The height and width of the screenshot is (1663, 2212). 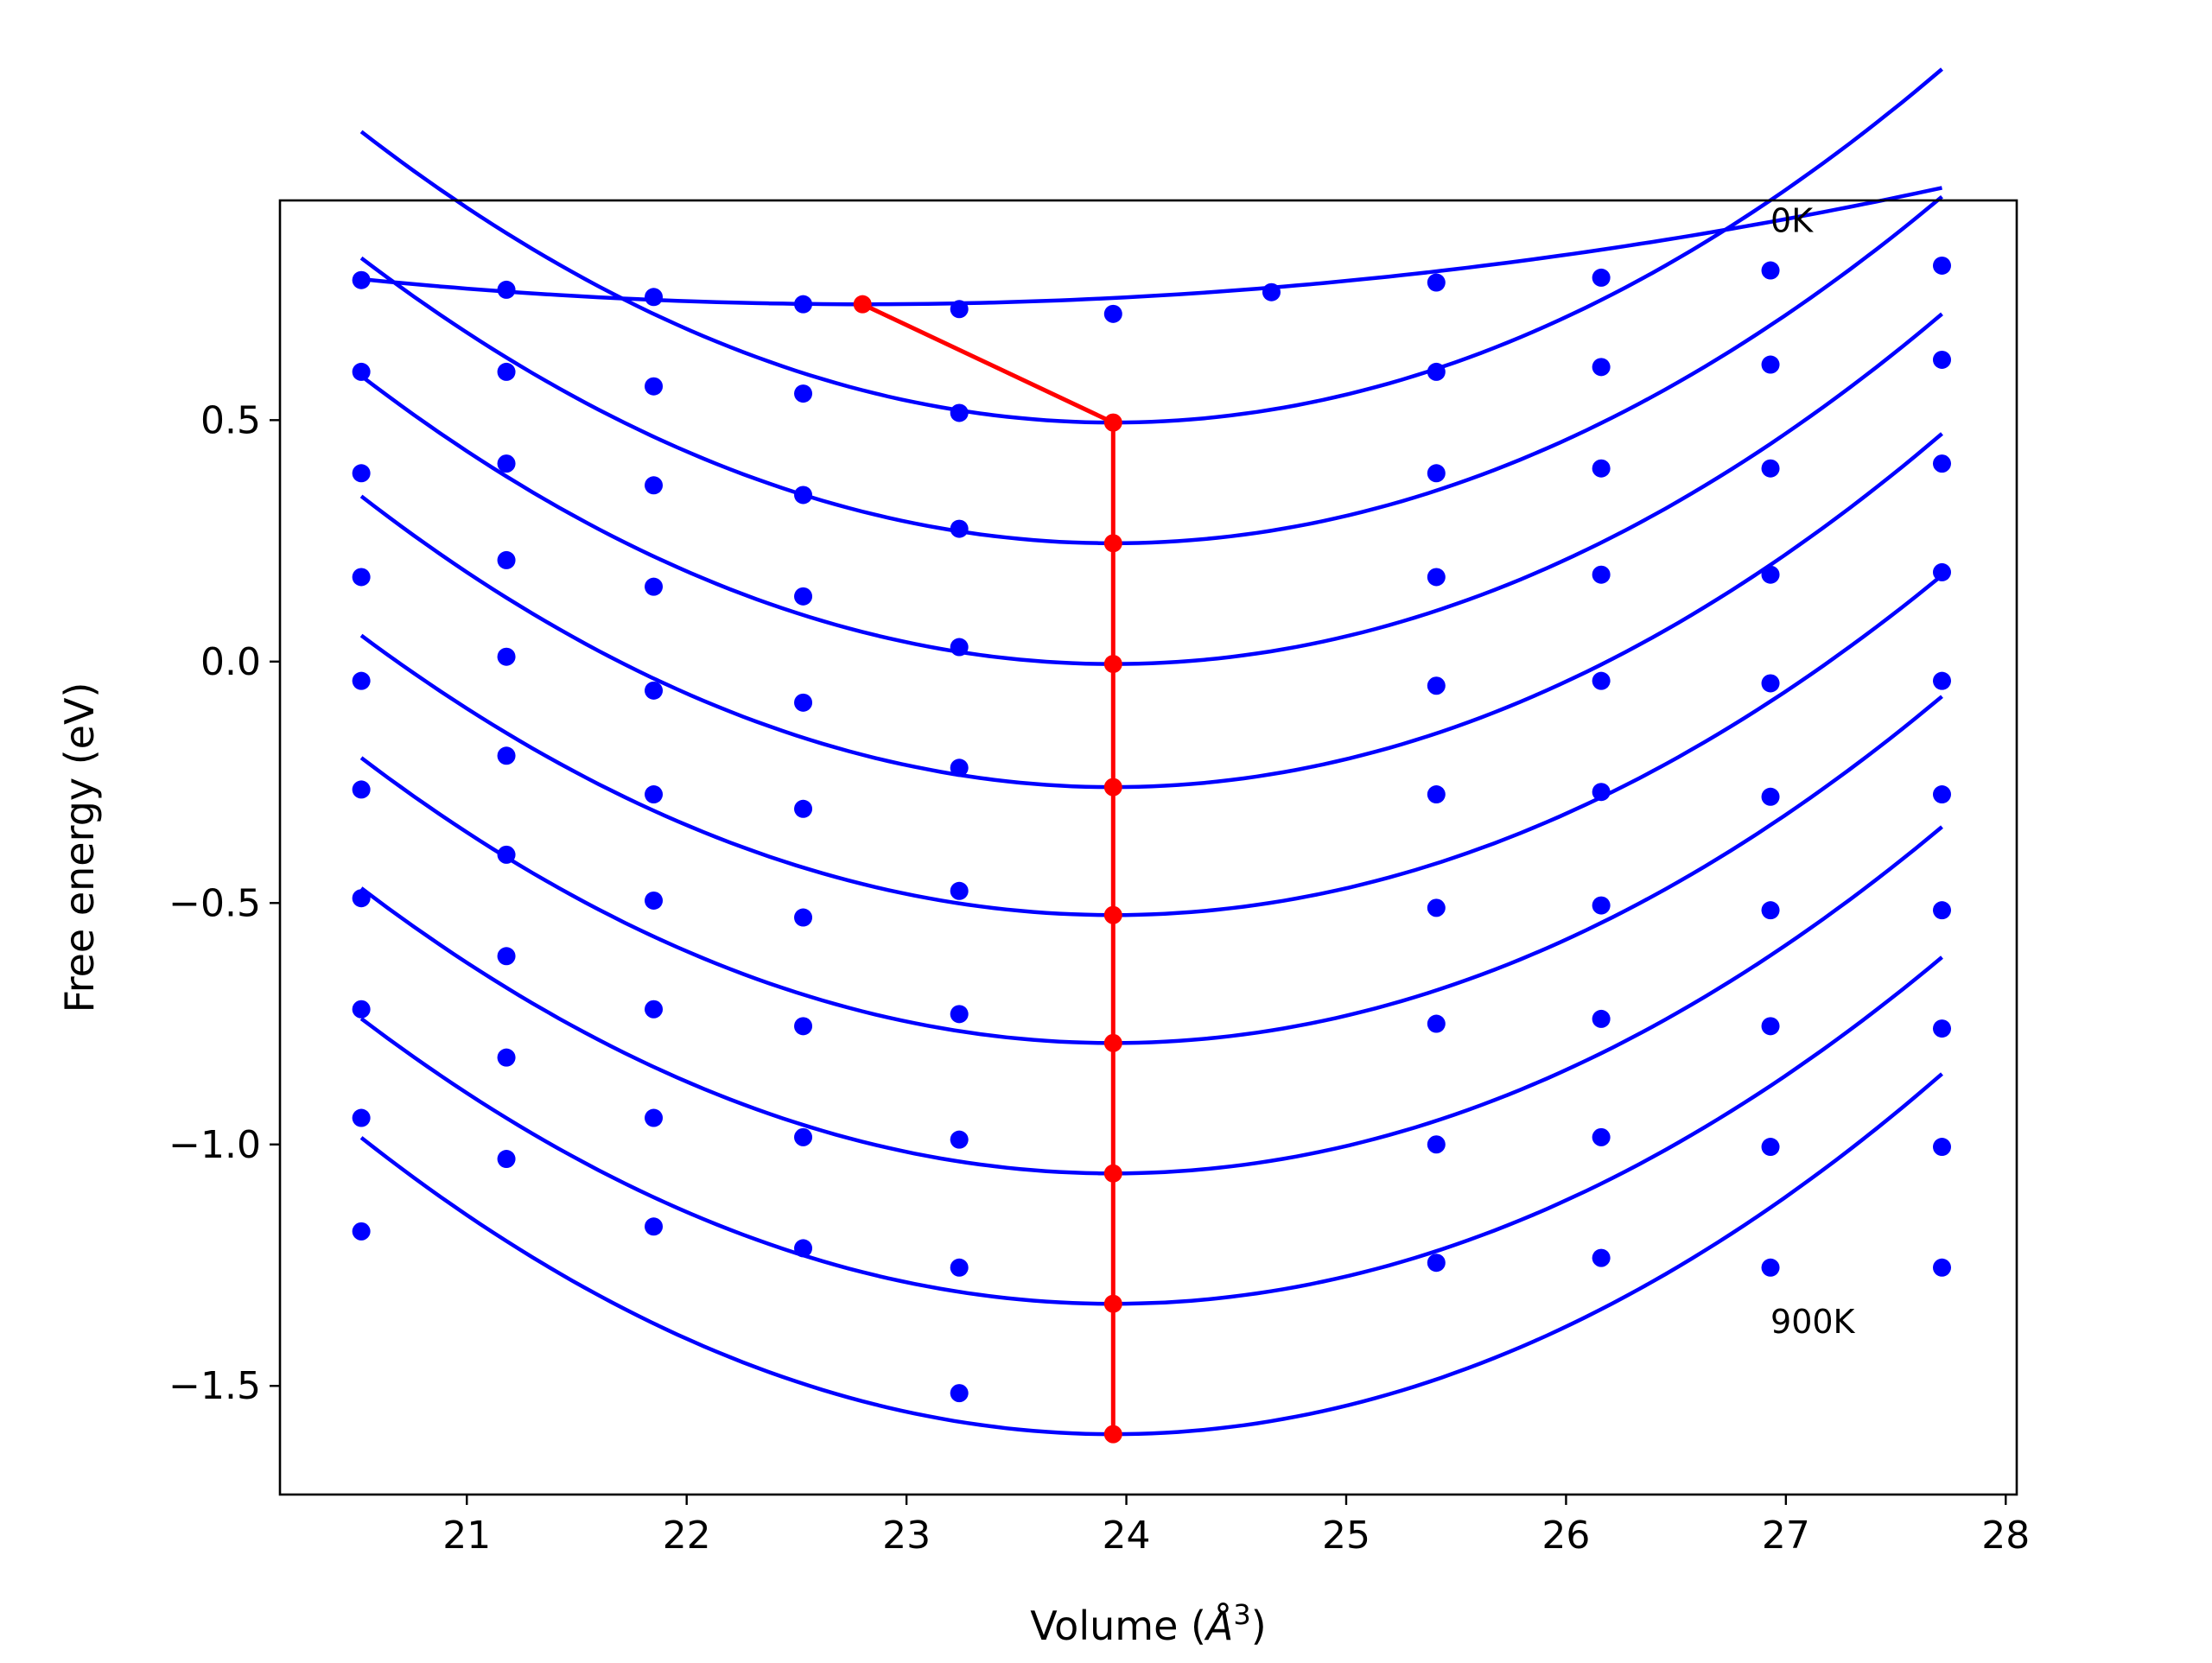 I want to click on curve-label-1: 0K, so click(x=1792, y=220).